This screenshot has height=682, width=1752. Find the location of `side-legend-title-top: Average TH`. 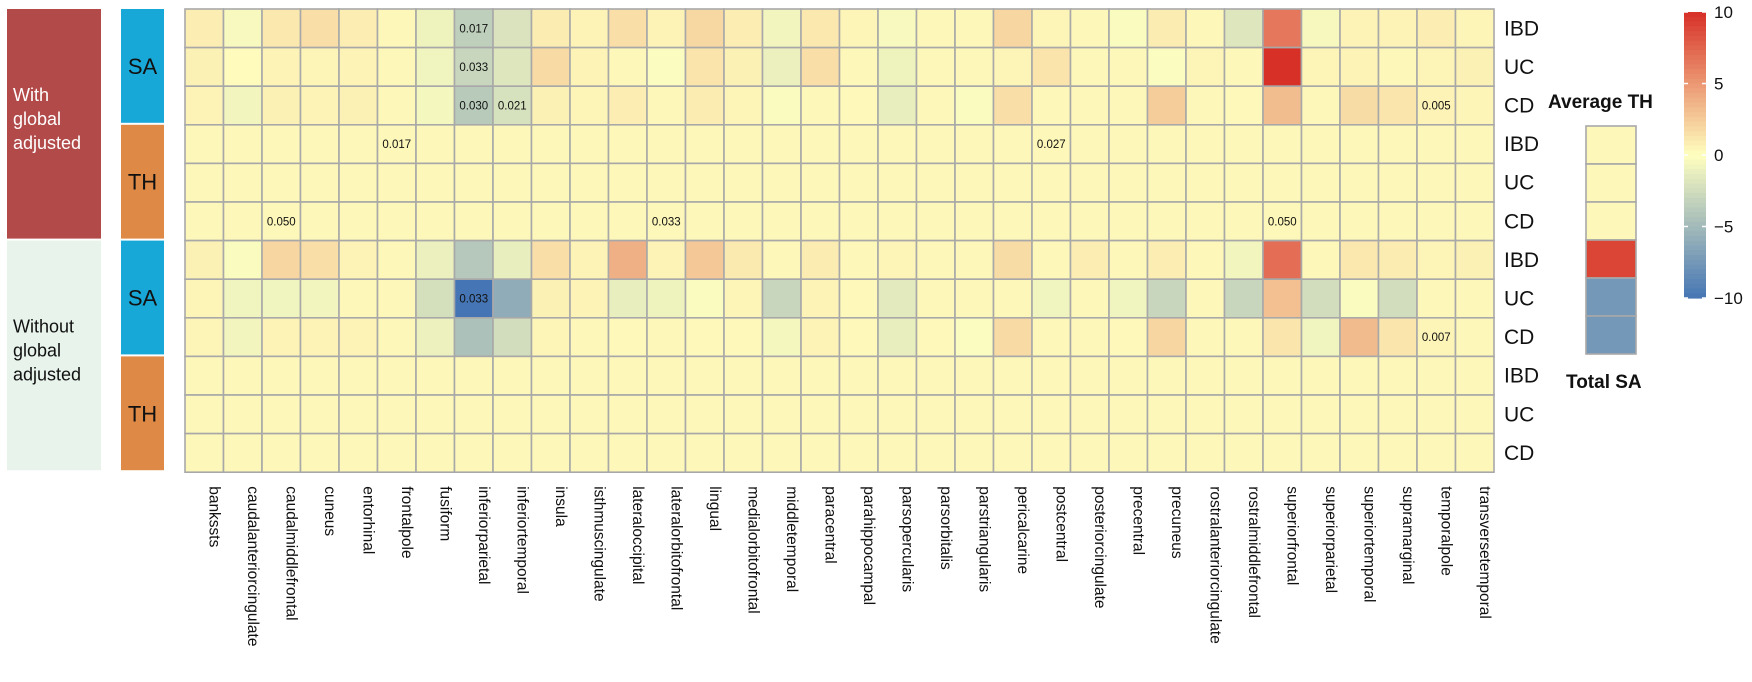

side-legend-title-top: Average TH is located at coordinates (1600, 102).